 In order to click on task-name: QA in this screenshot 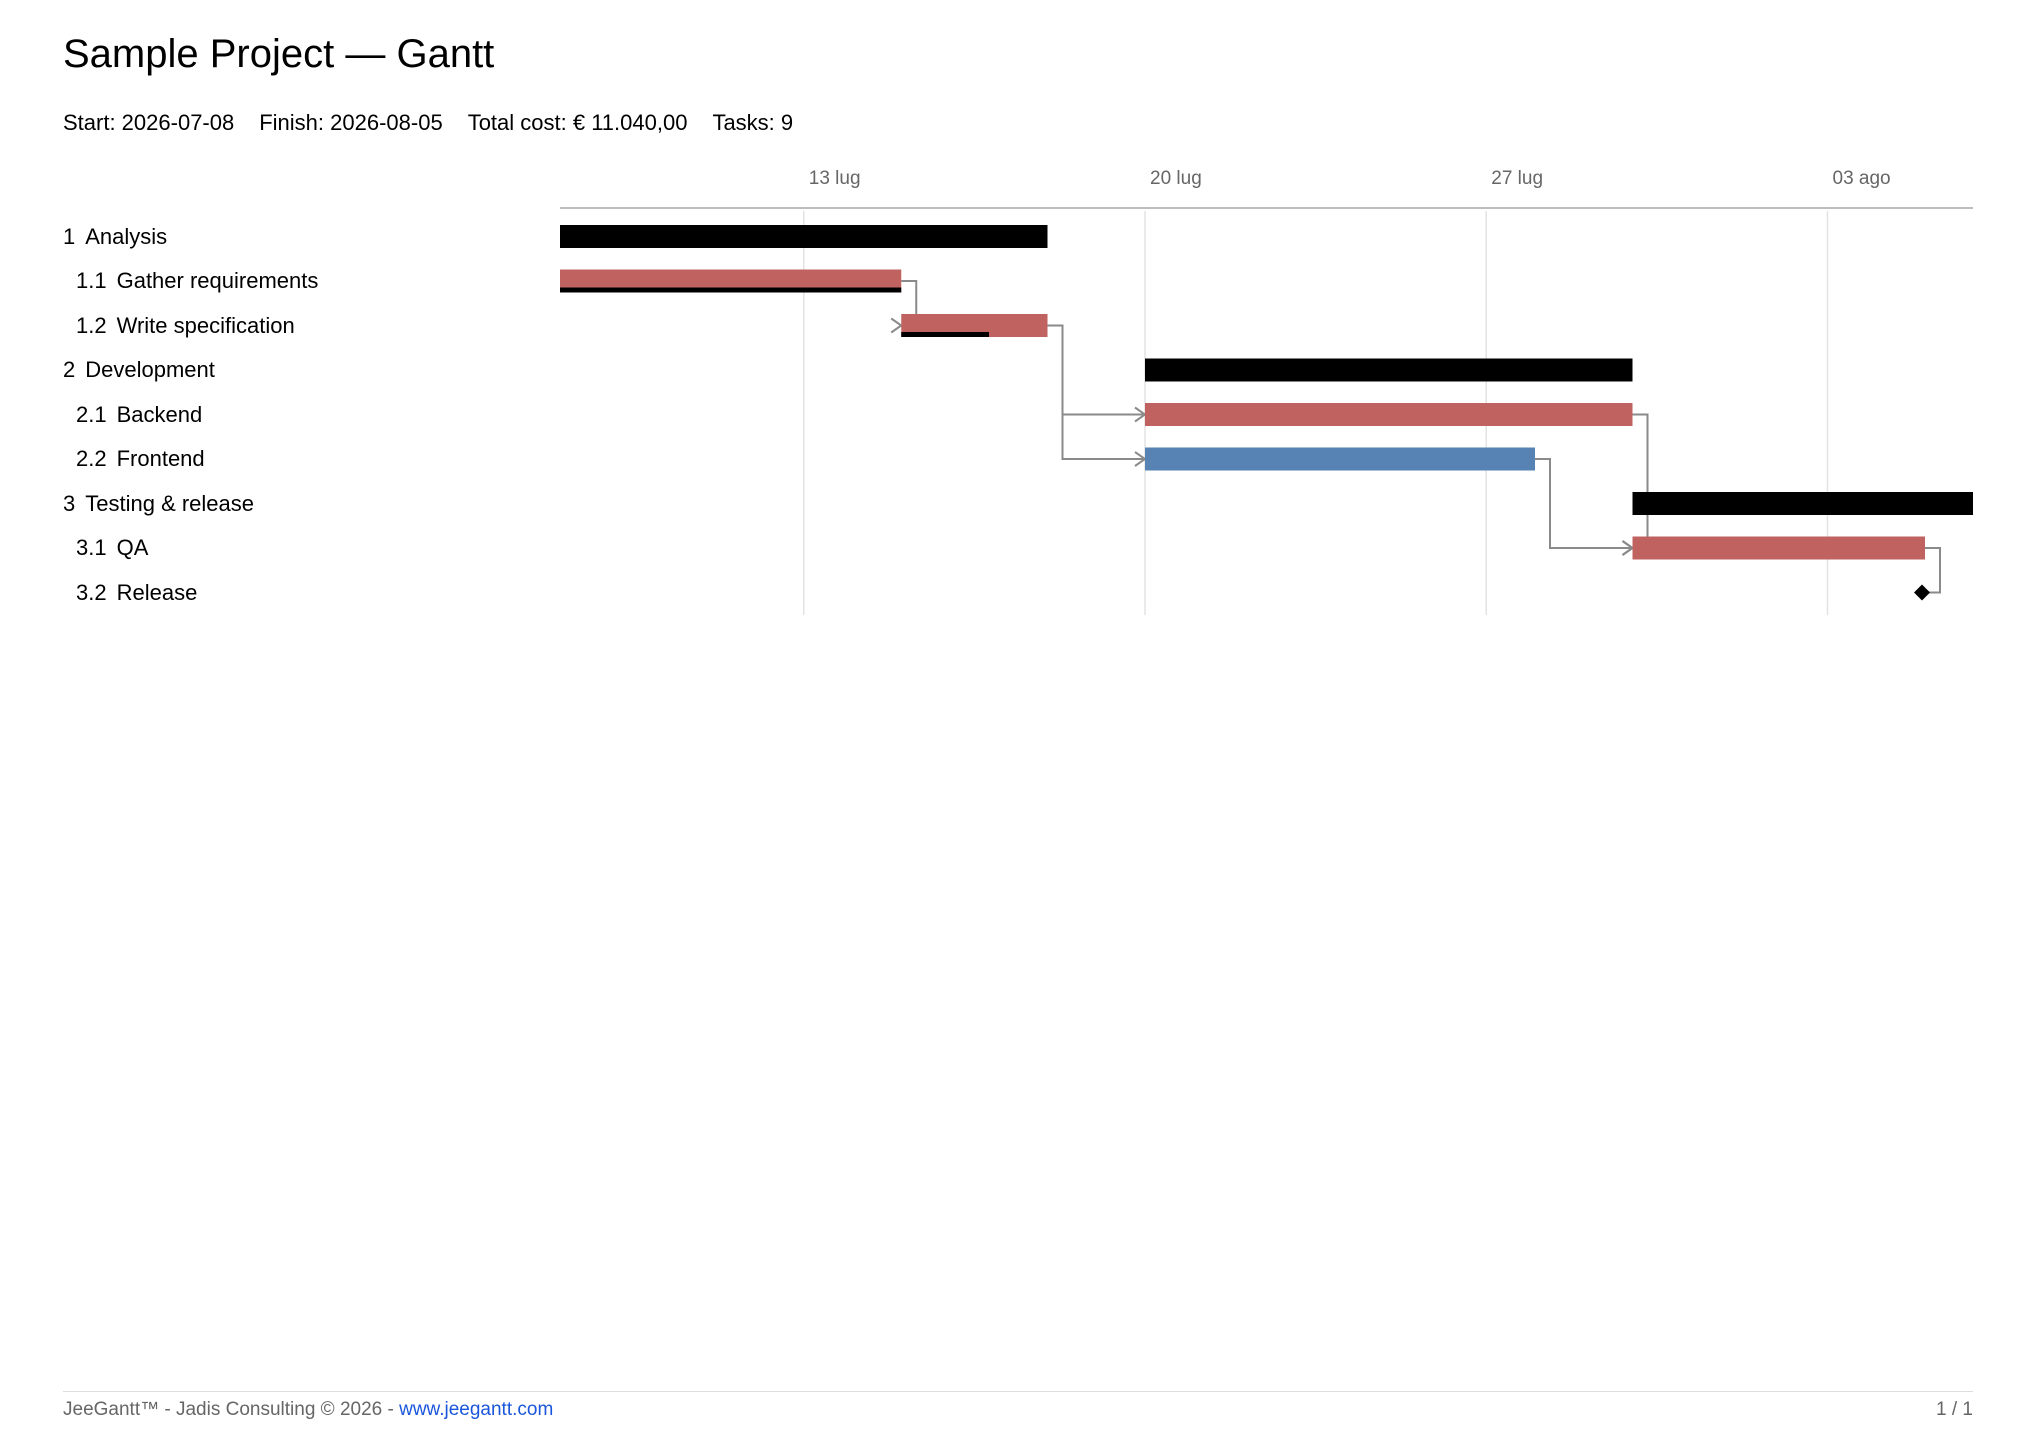, I will do `click(132, 547)`.